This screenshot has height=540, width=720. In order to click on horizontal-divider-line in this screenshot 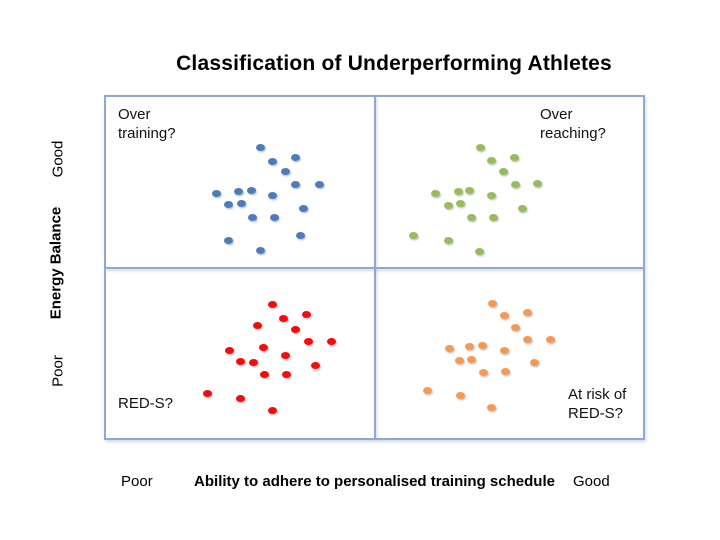, I will do `click(374, 267)`.